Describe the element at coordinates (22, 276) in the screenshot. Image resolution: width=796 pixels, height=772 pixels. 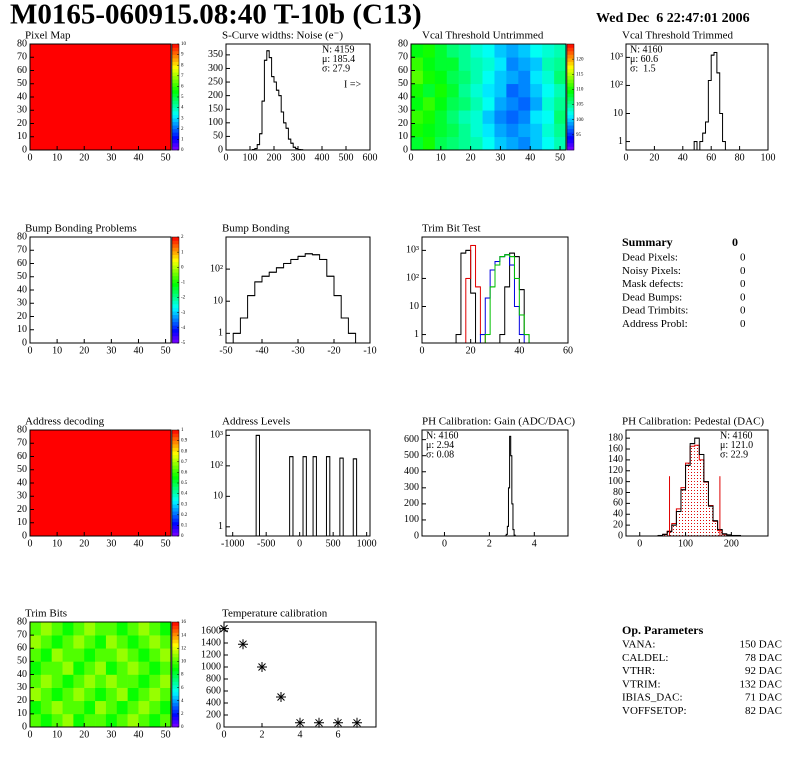
I see `y-tick-label: 50` at that location.